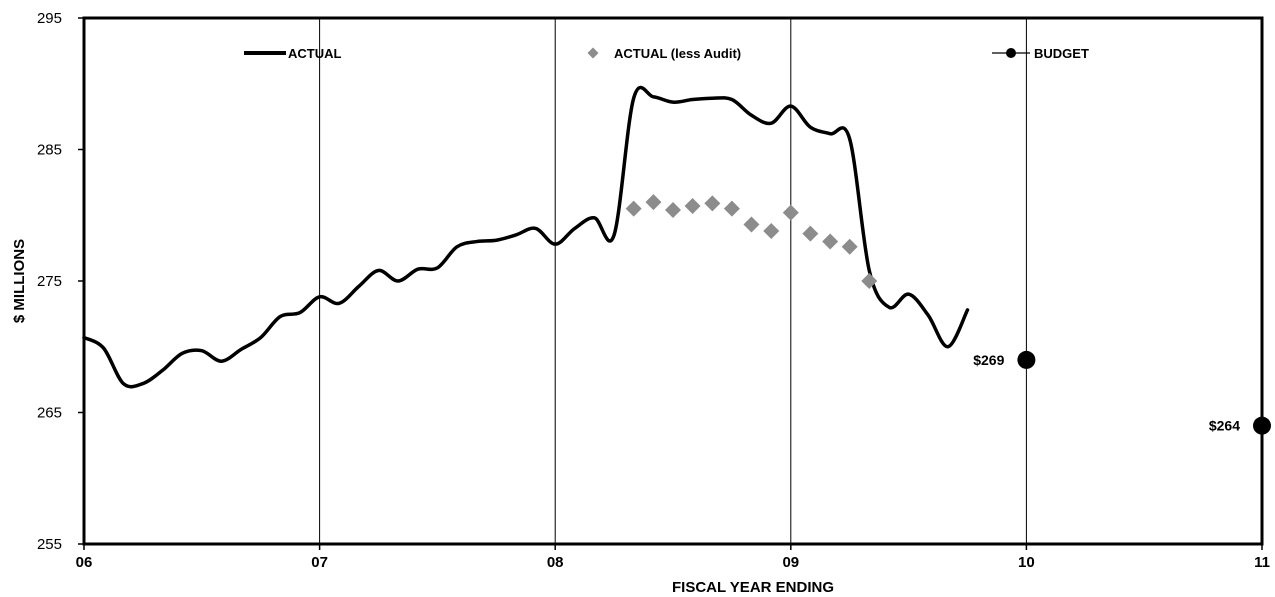 This screenshot has width=1275, height=597. I want to click on budget-point-label: $269, so click(988, 360).